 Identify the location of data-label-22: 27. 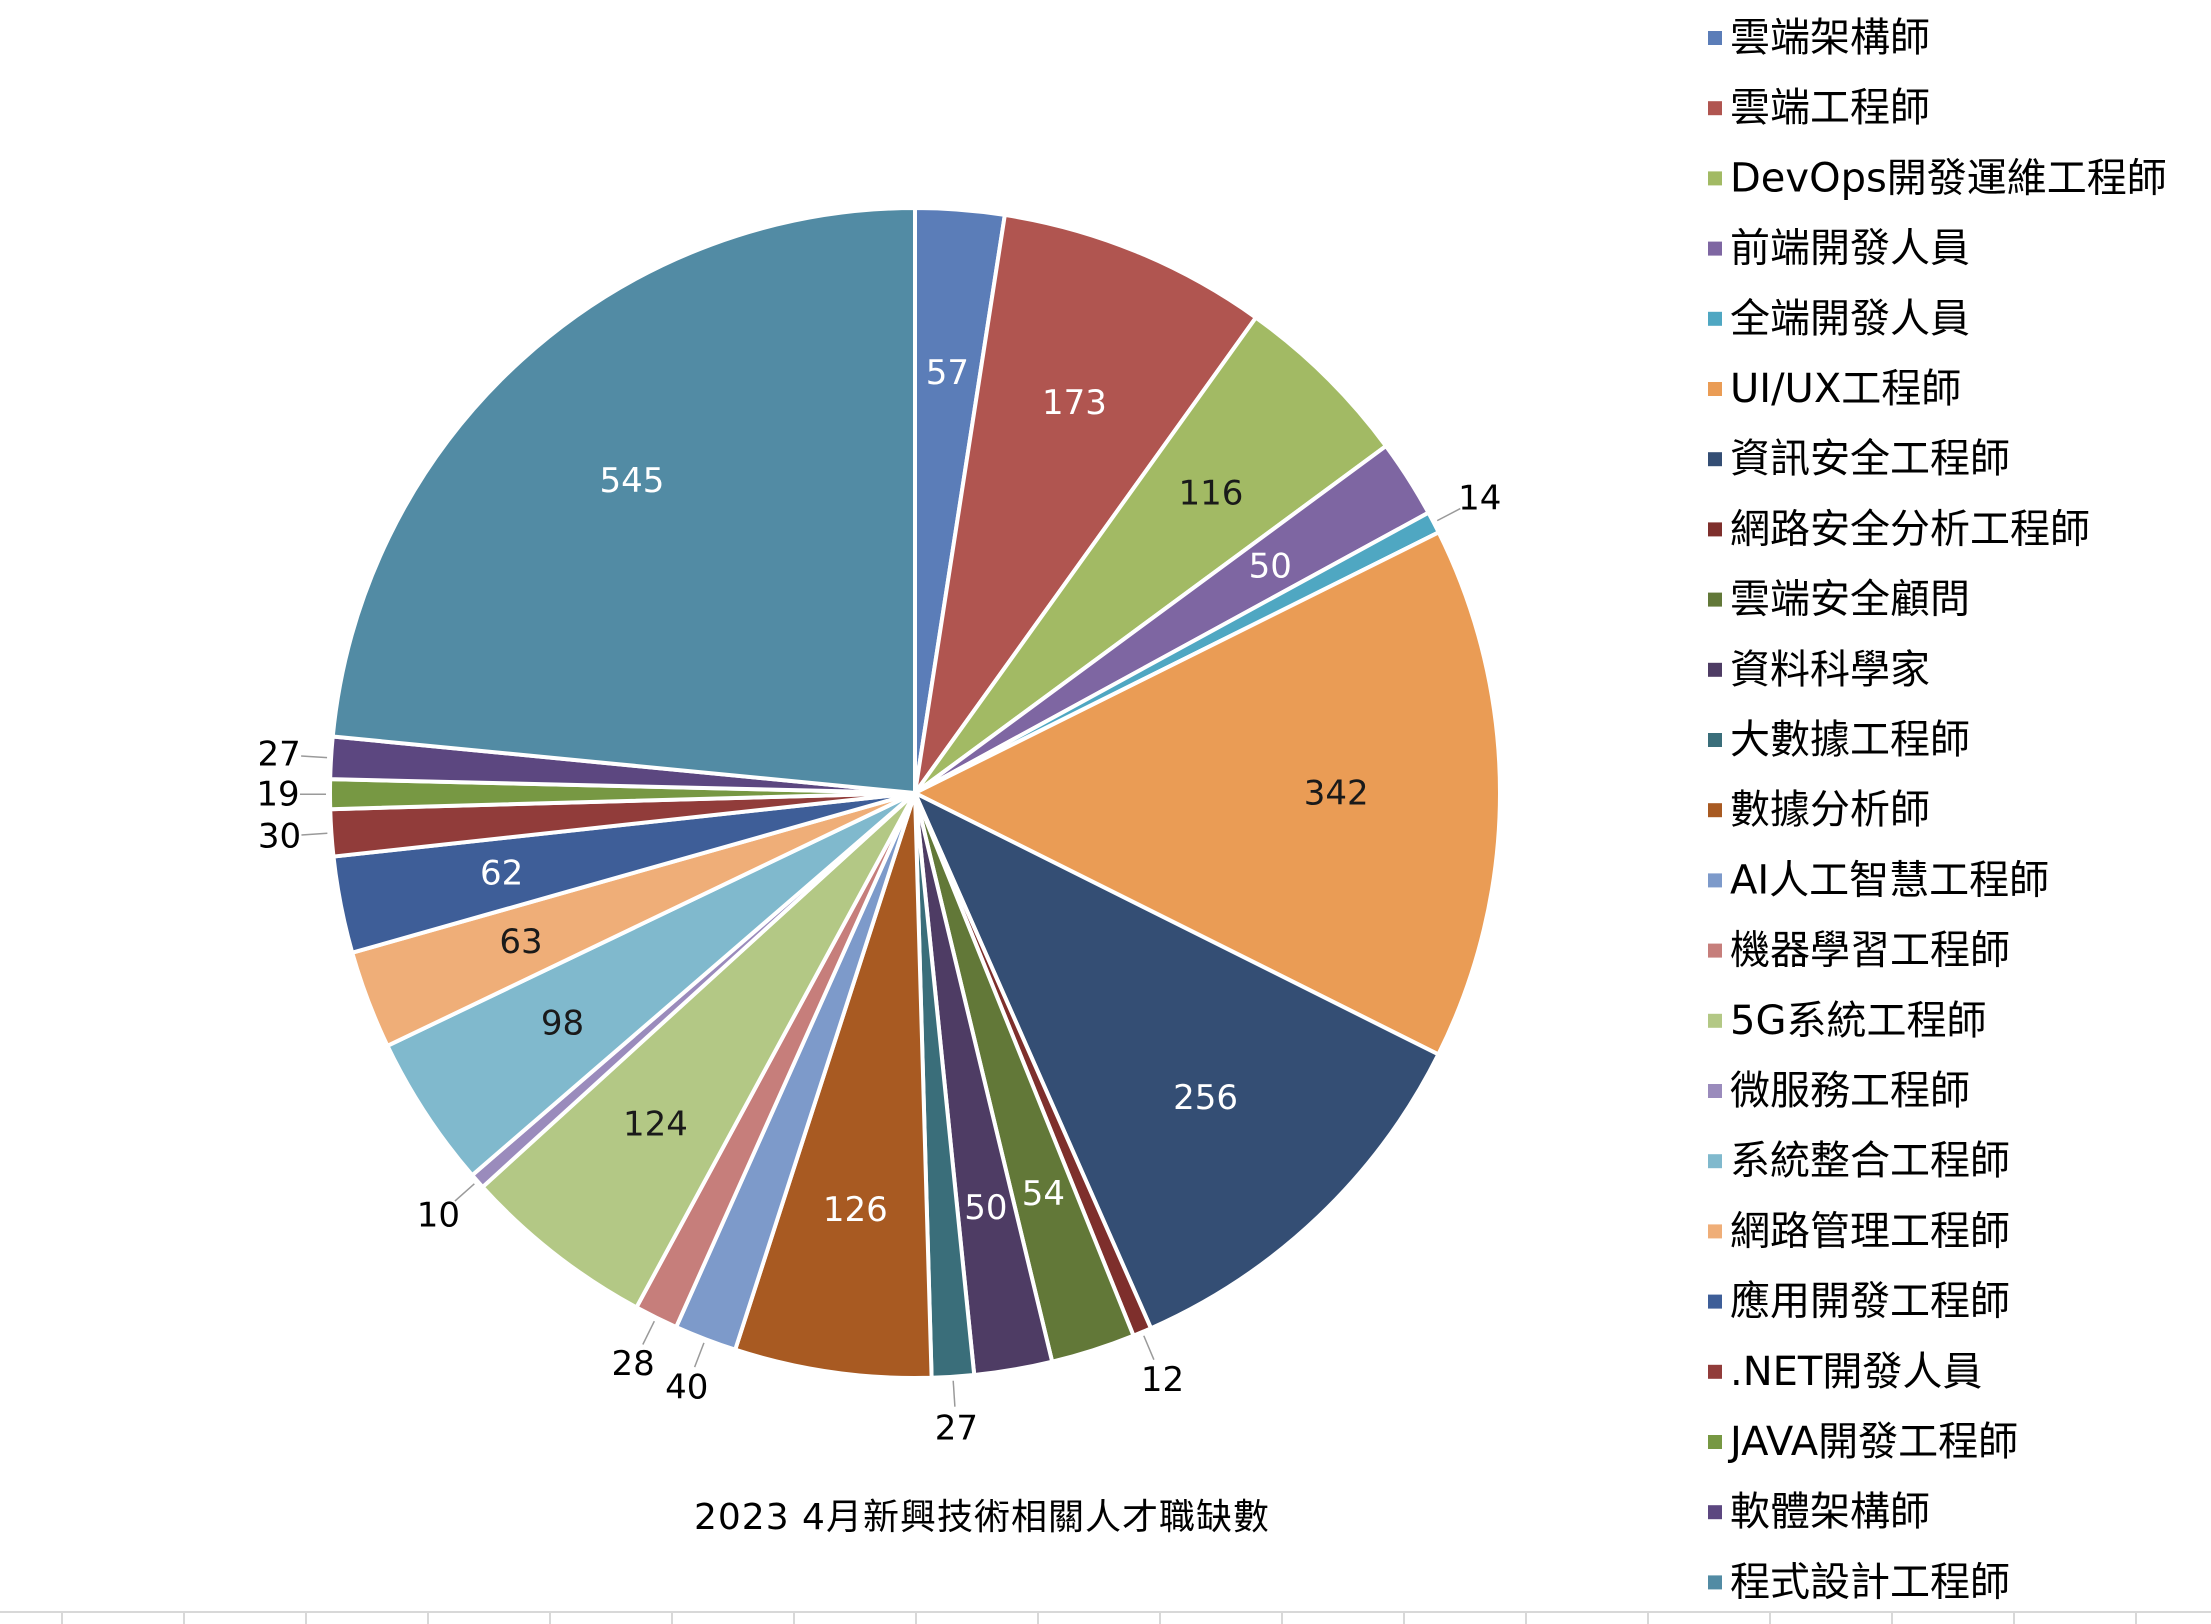
(279, 755).